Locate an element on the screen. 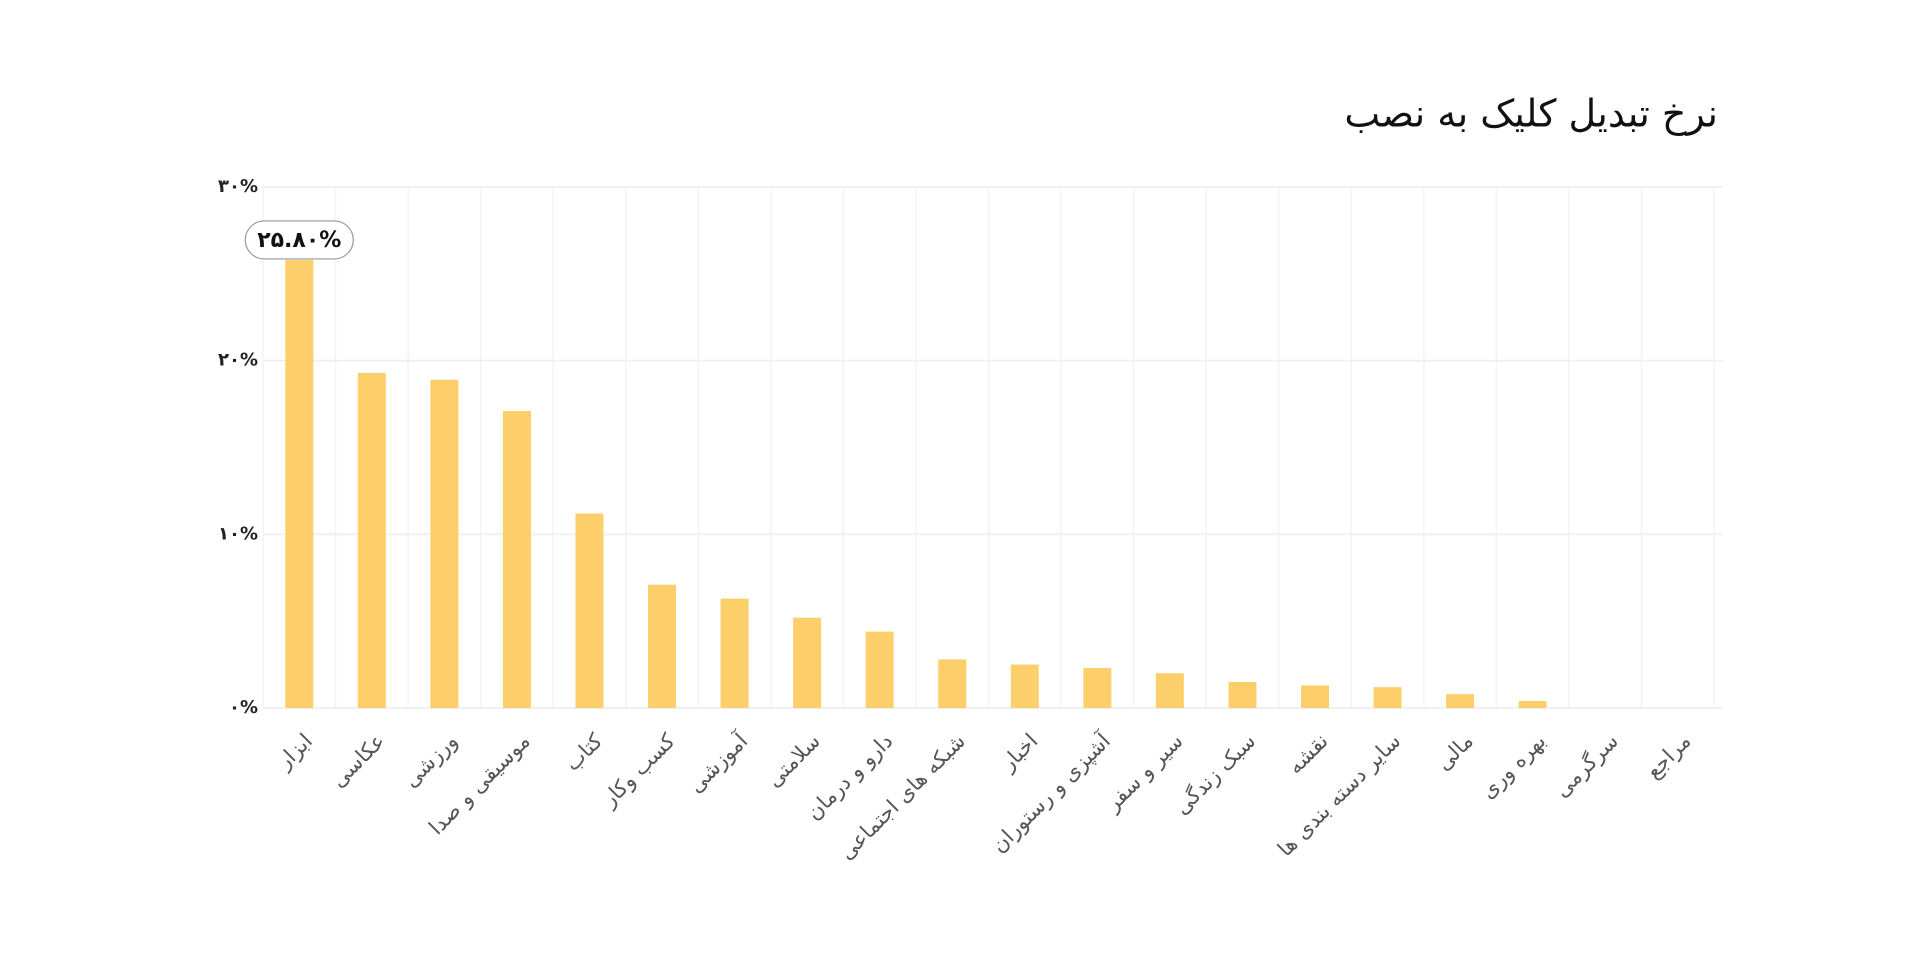  x-tick-label: کسب وکار is located at coordinates (638, 770).